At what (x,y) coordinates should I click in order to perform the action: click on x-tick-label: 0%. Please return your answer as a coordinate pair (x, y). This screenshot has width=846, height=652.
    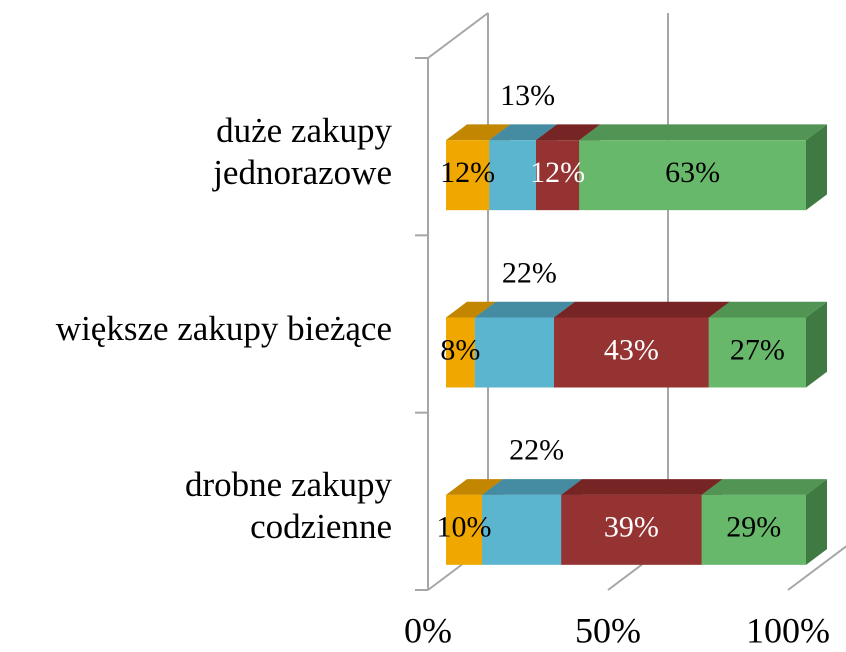
    Looking at the image, I should click on (428, 630).